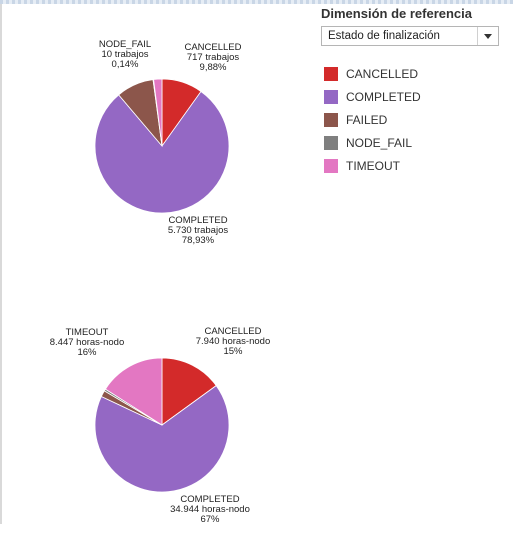 The image size is (513, 540). What do you see at coordinates (382, 73) in the screenshot?
I see `legend-label: CANCELLED` at bounding box center [382, 73].